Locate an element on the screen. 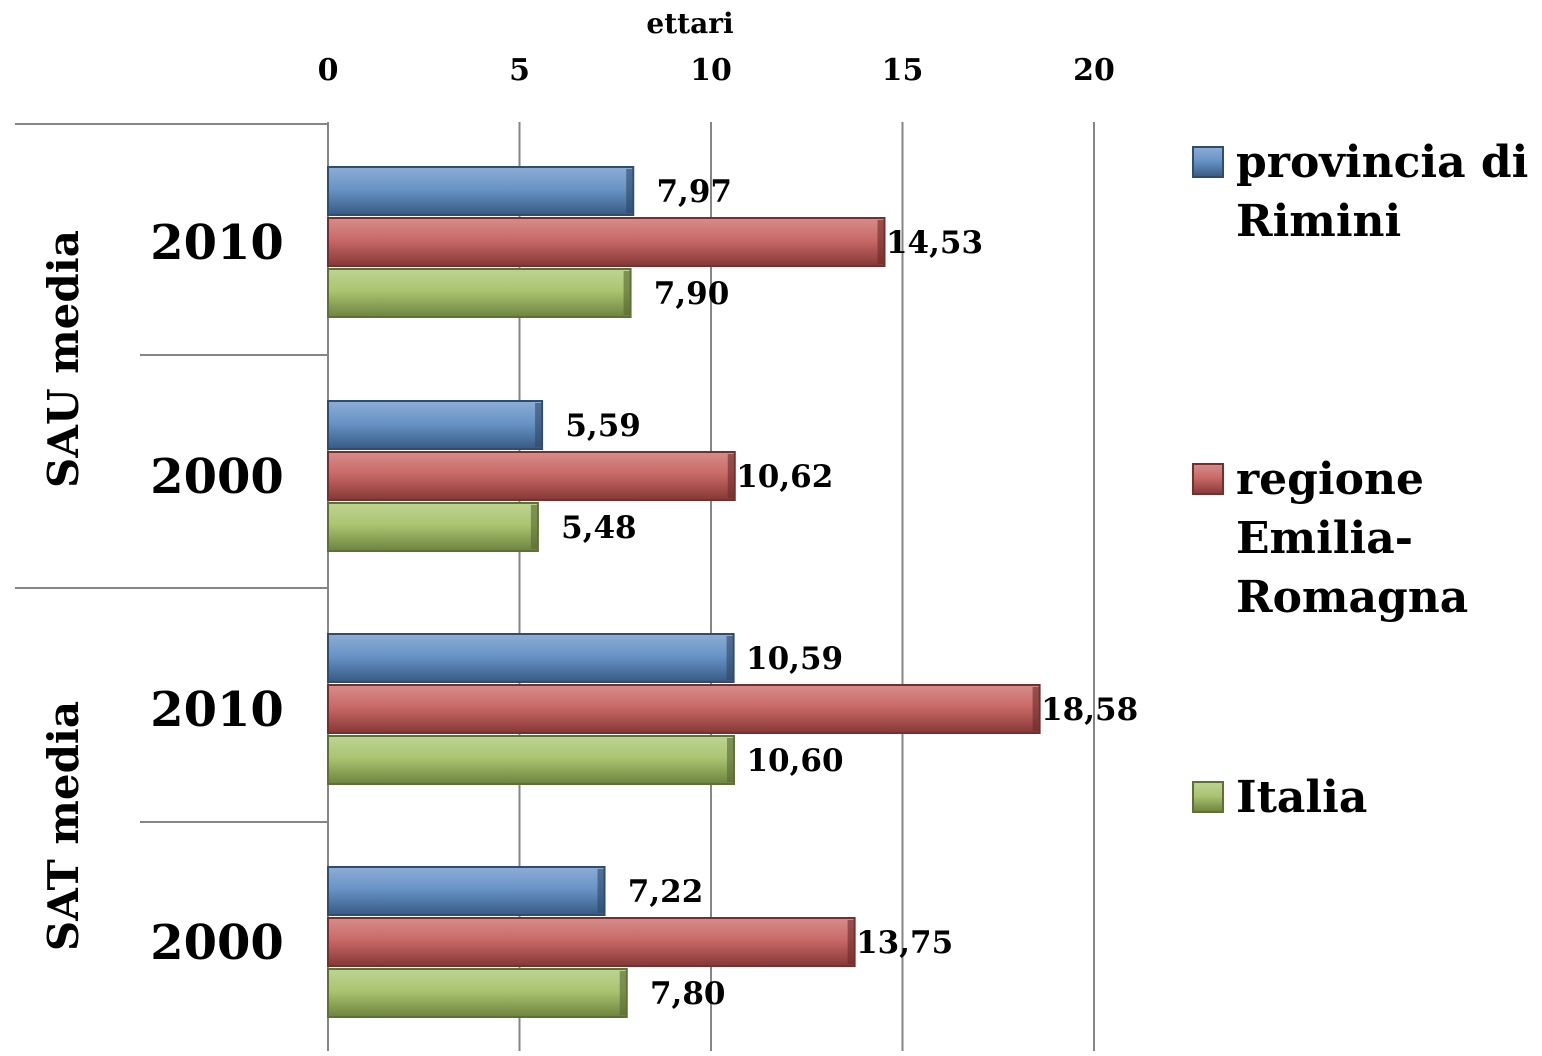 The width and height of the screenshot is (1542, 1056). category-label-1-1: 2000 is located at coordinates (217, 943).